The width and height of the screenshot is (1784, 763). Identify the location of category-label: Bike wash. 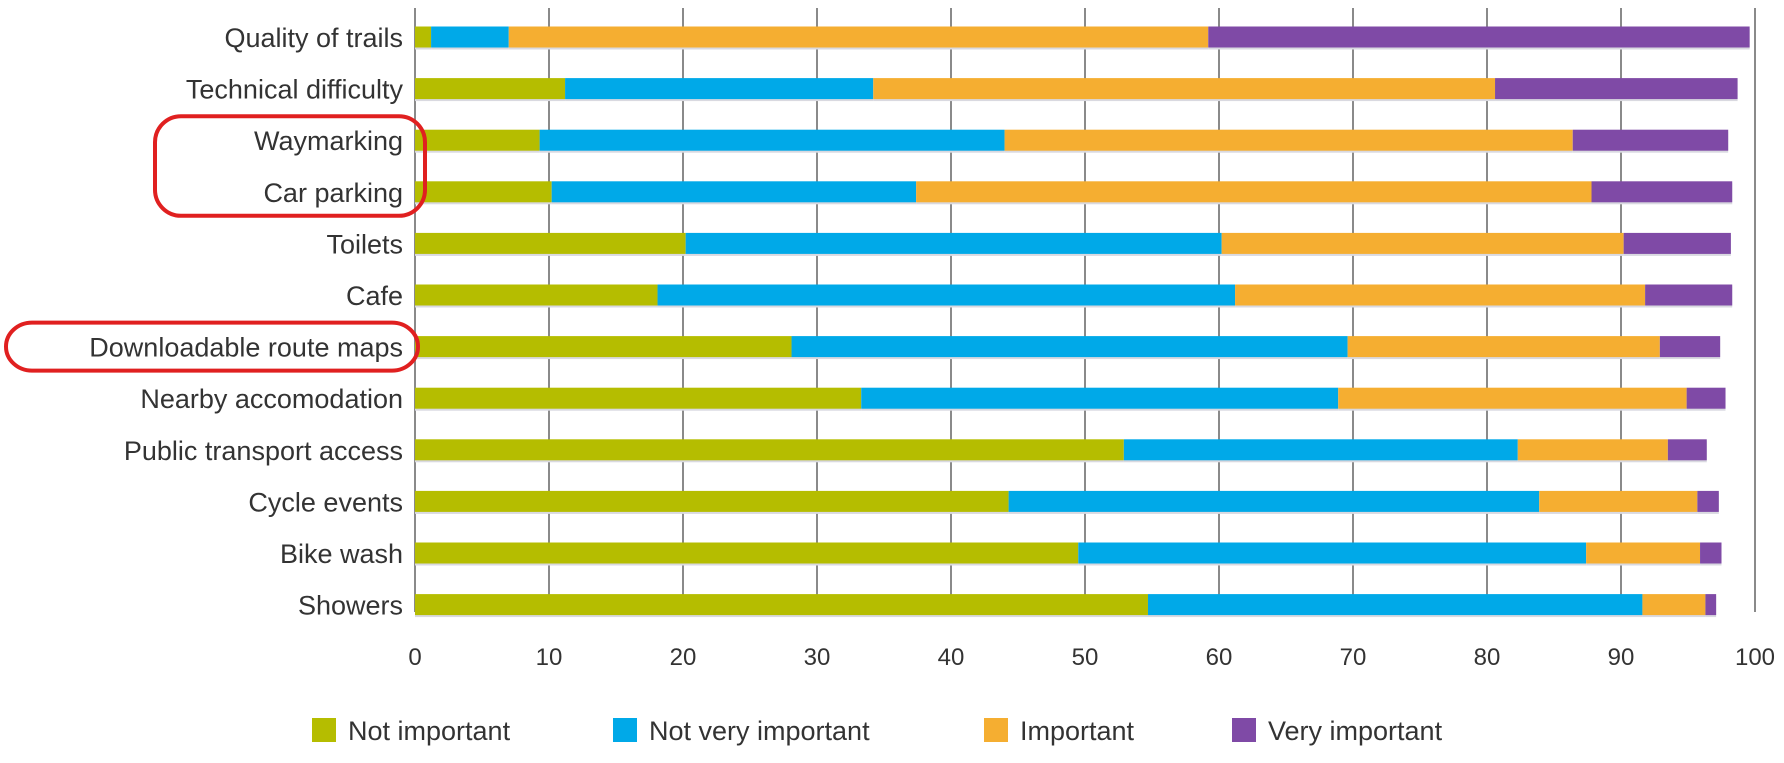
(341, 554).